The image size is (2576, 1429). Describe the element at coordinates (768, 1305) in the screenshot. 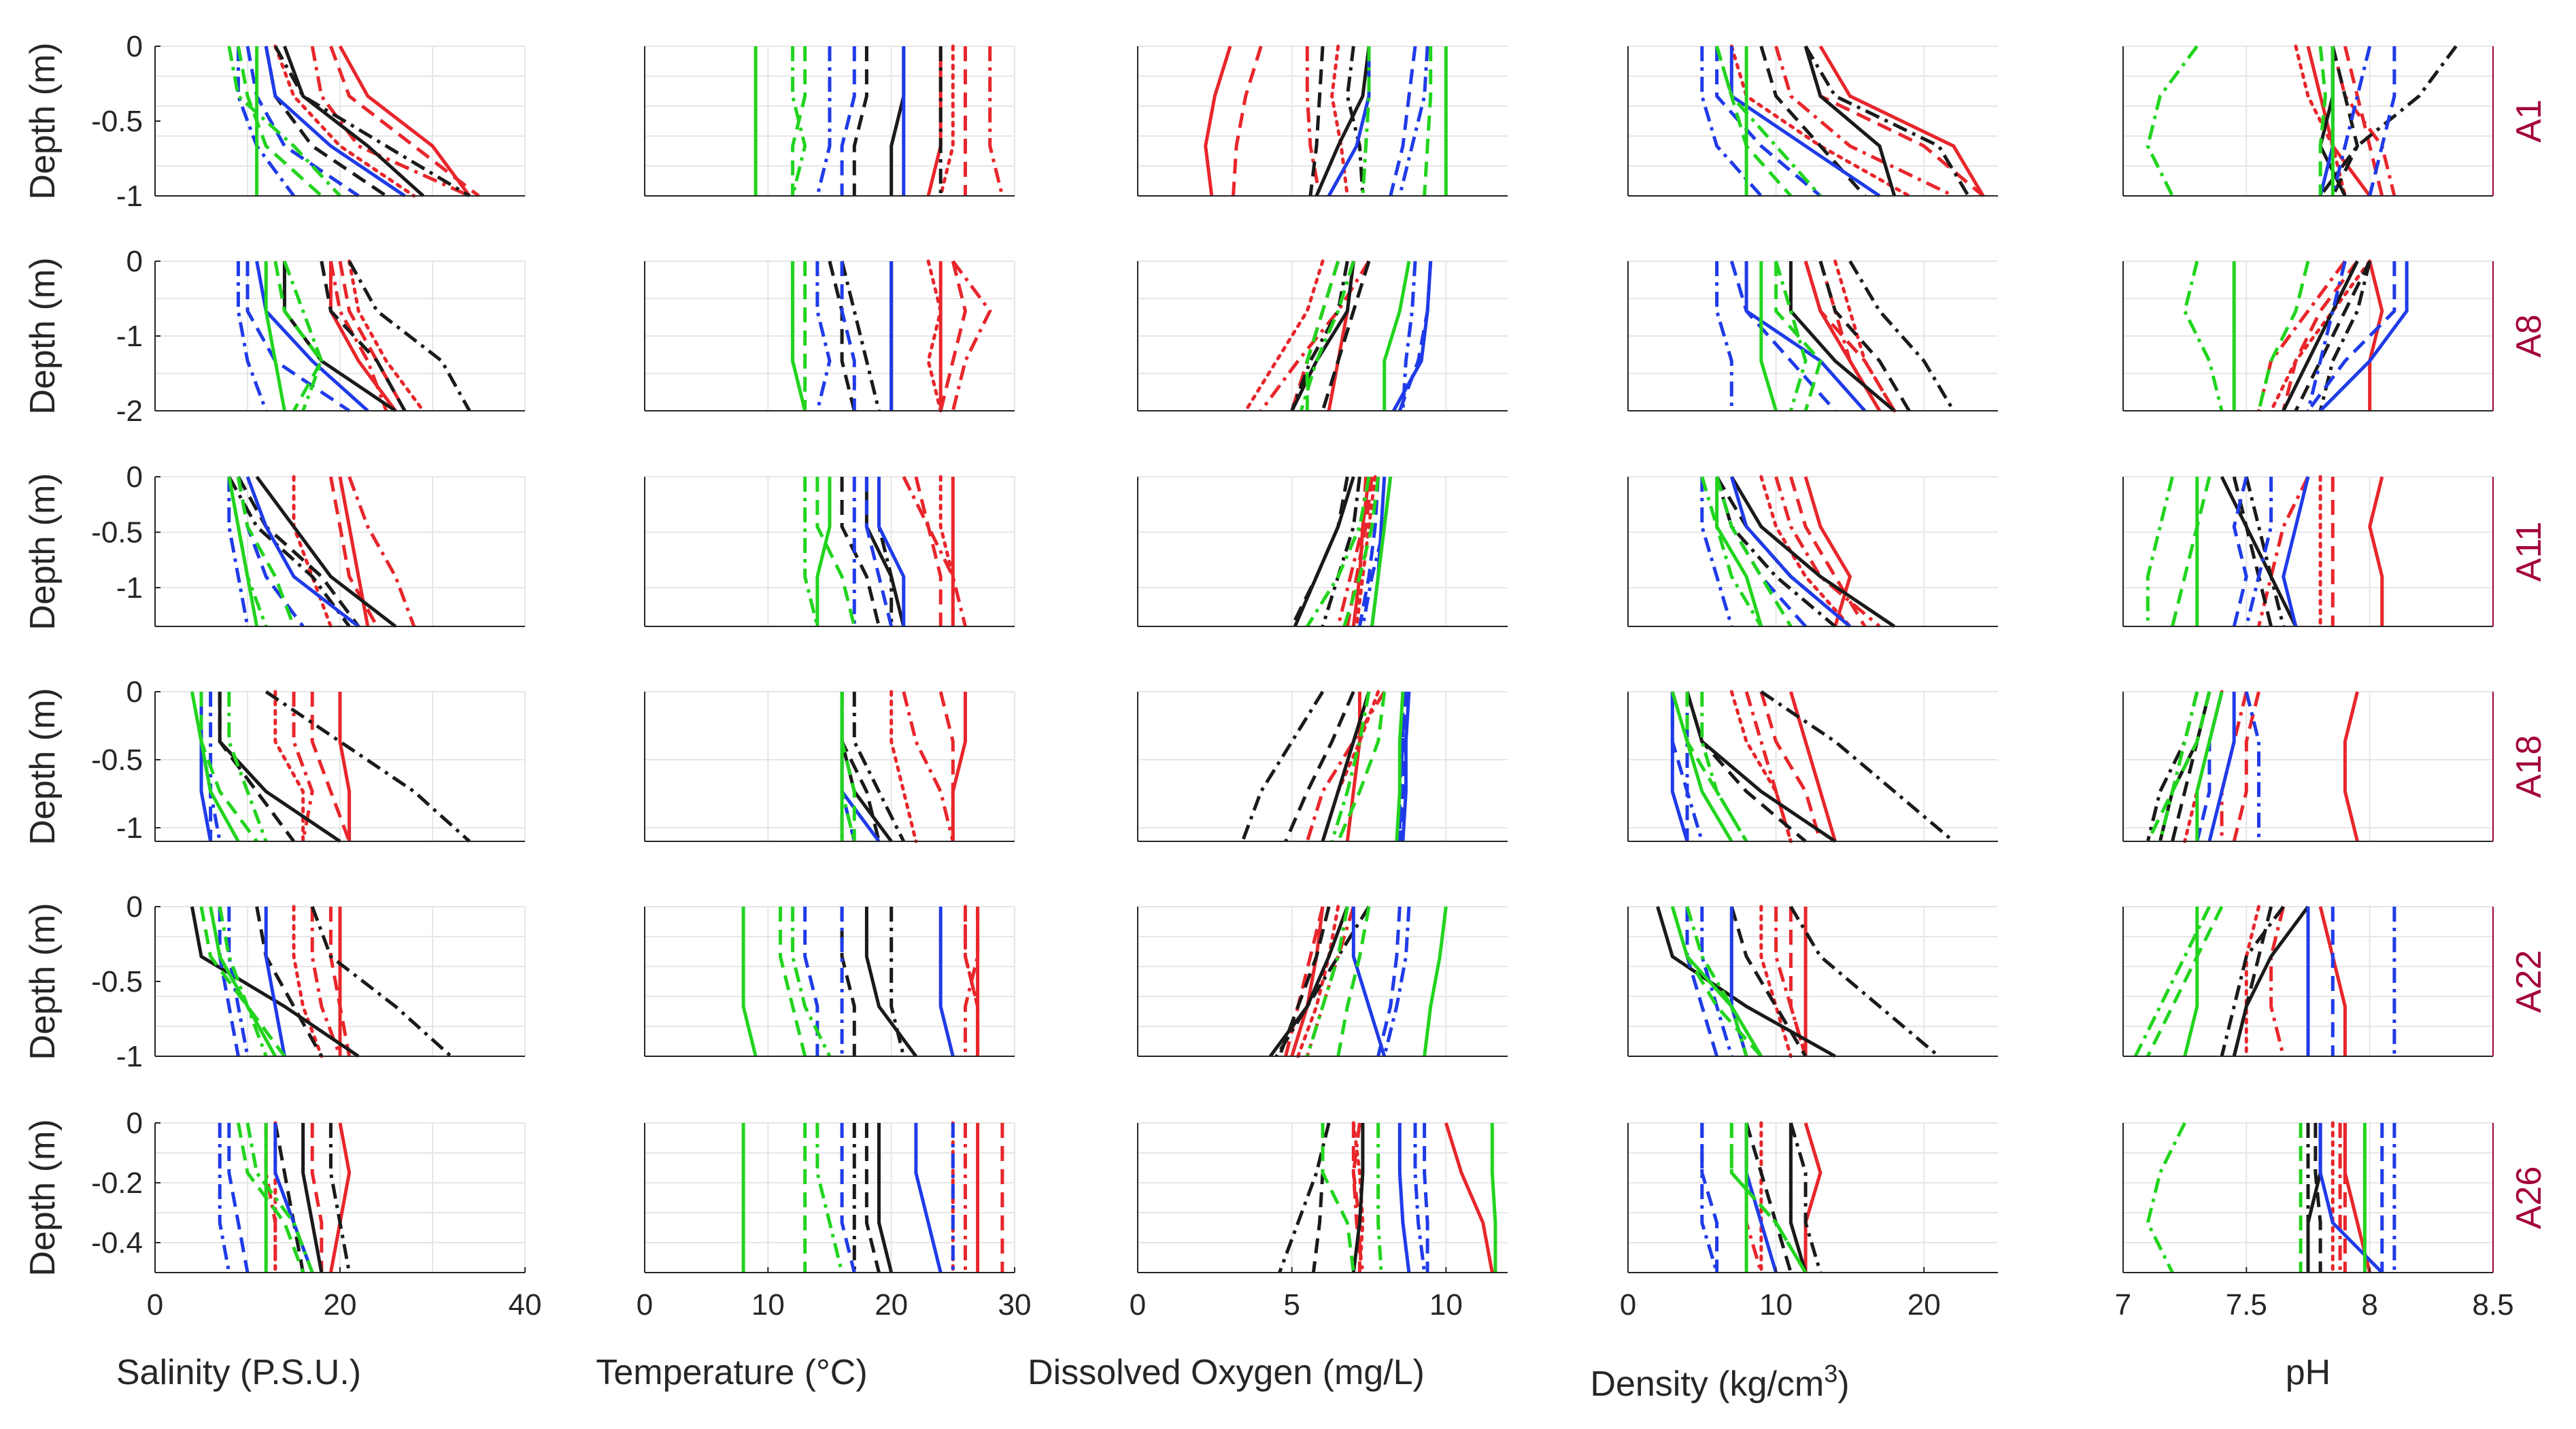

I see `x-tick-label: 10` at that location.